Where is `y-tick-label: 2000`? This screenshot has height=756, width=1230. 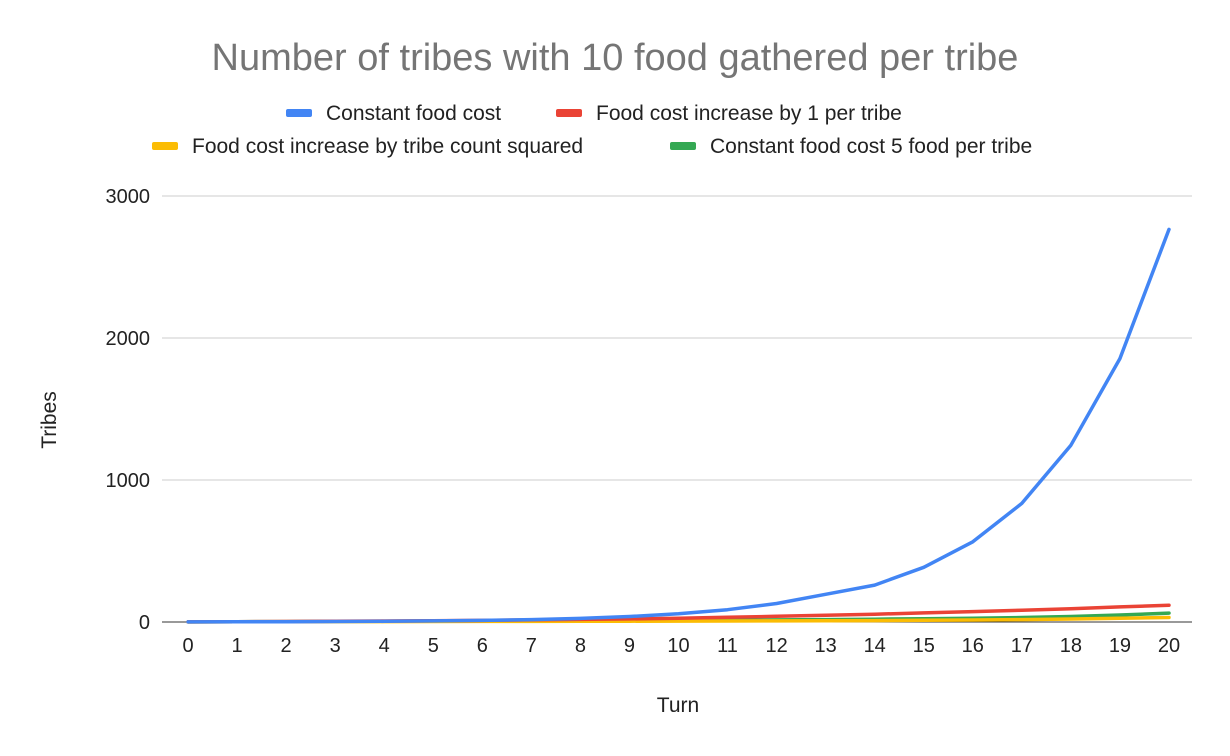
y-tick-label: 2000 is located at coordinates (128, 339).